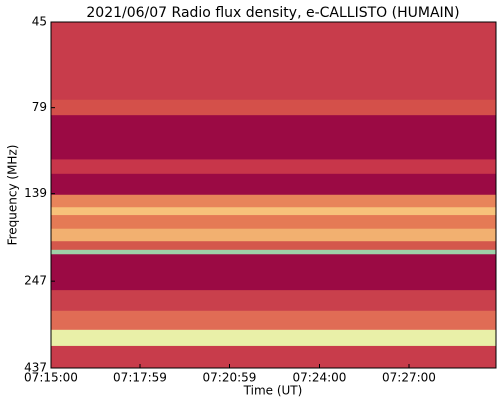 This screenshot has width=504, height=404. What do you see at coordinates (39, 107) in the screenshot?
I see `y-tick-label: 79` at bounding box center [39, 107].